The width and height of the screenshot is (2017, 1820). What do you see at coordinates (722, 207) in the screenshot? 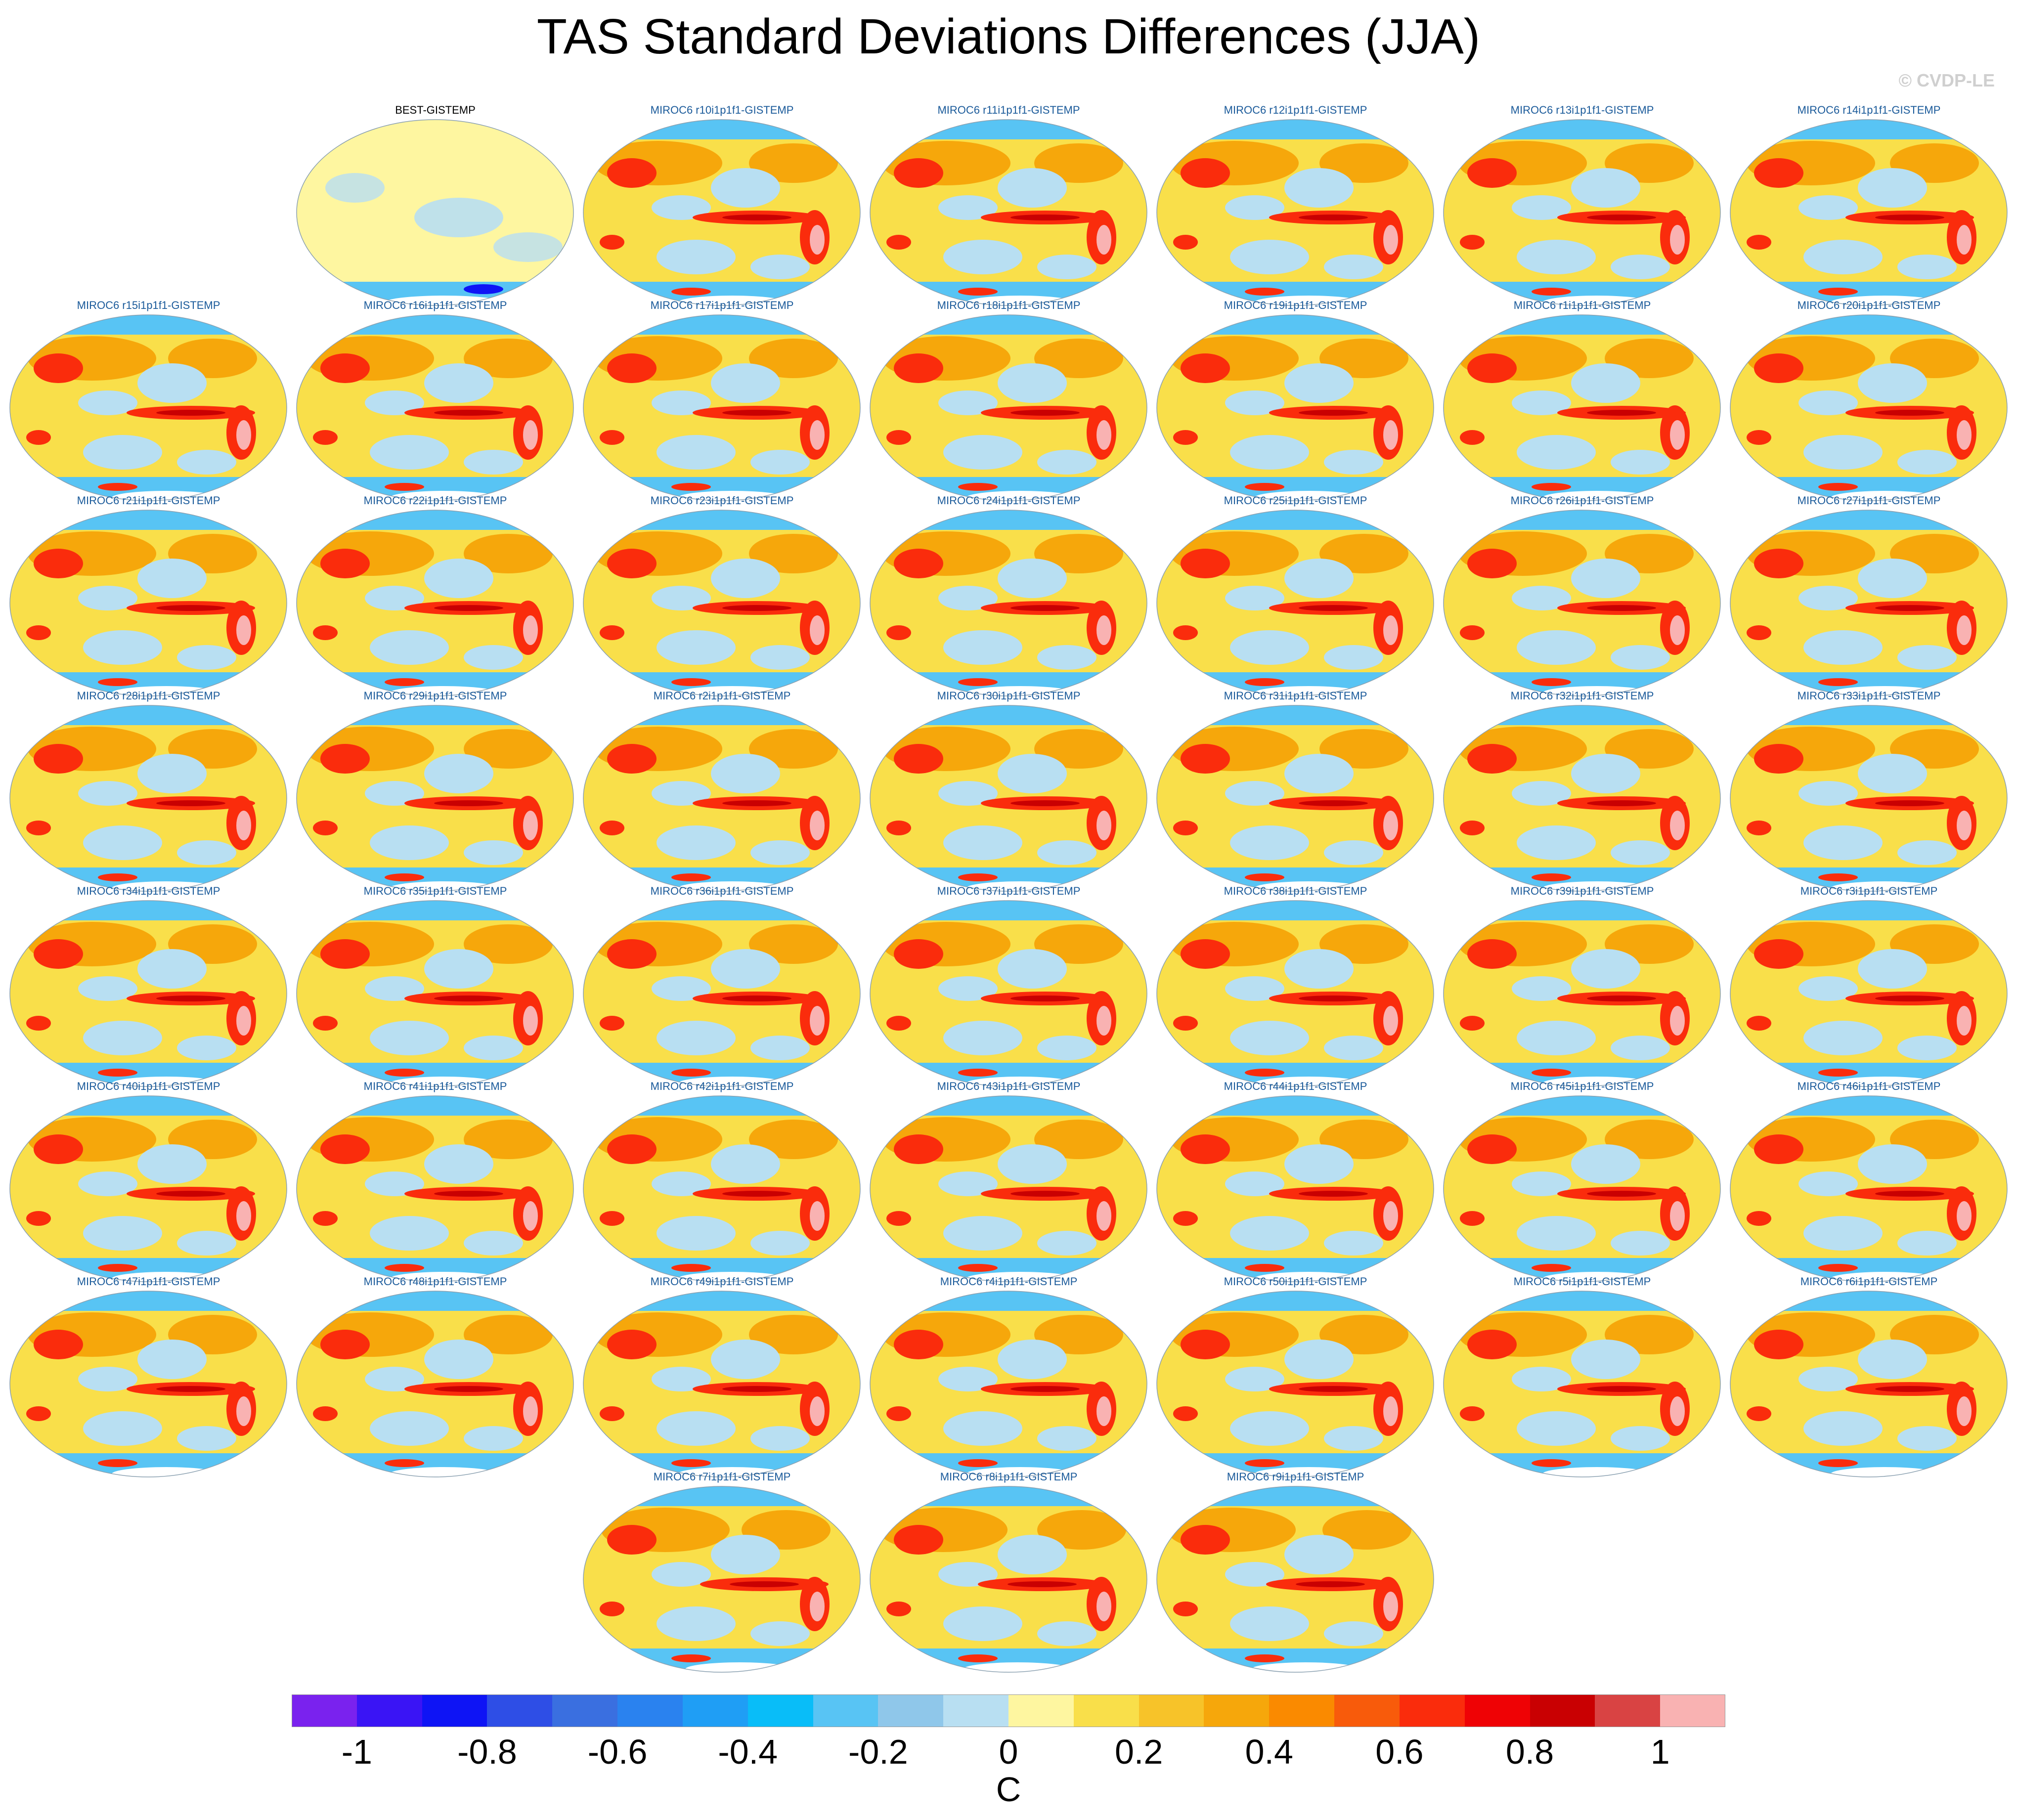
I see `map-panel: MIROC6 r10i1p1f1-GISTEMP` at bounding box center [722, 207].